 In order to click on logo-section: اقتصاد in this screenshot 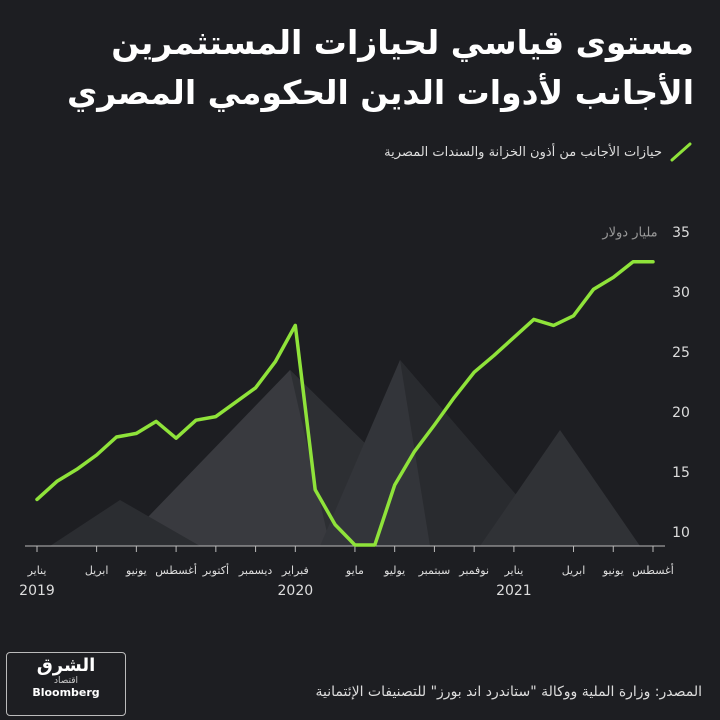, I will do `click(66, 681)`.